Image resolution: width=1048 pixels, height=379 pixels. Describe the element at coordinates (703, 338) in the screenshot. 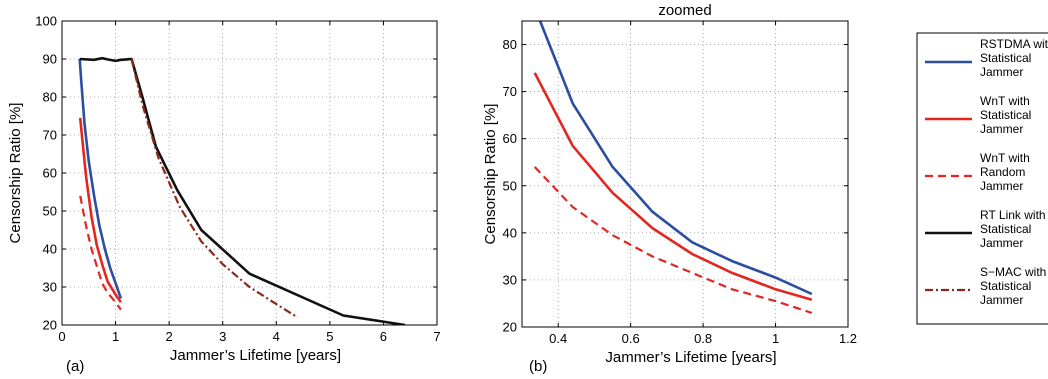

I see `x-tick-label: 0.8` at that location.